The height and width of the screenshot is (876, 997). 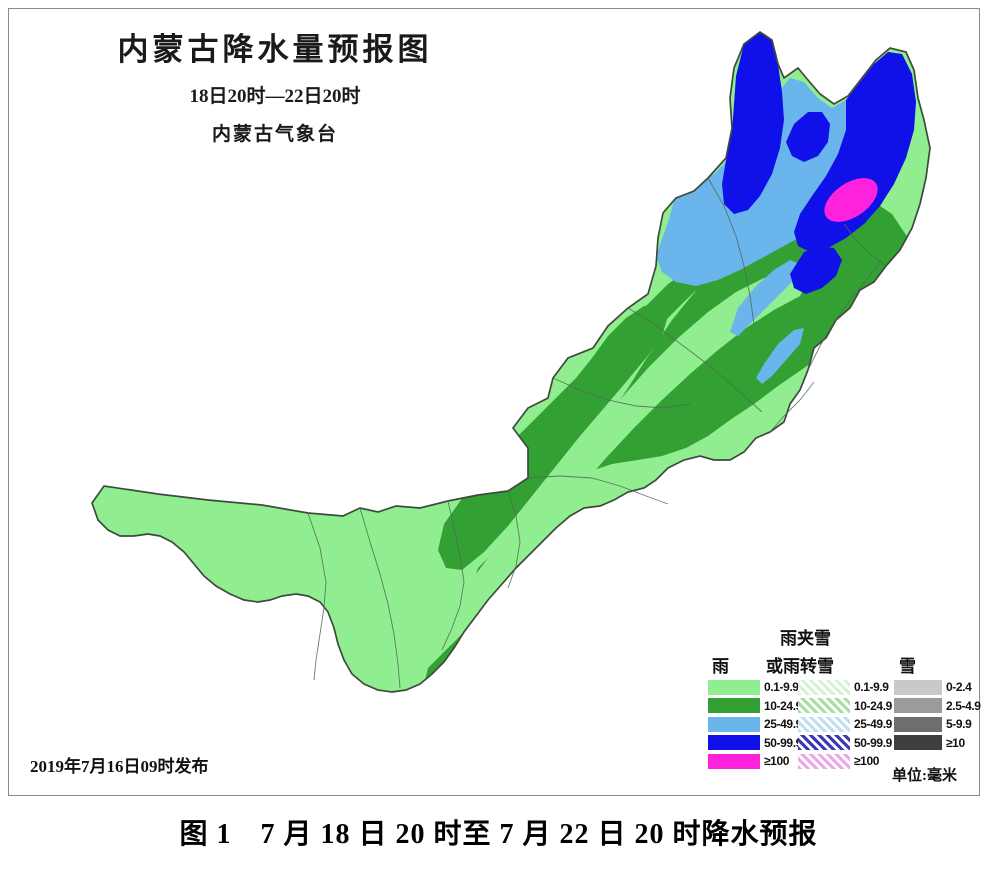 I want to click on legend-unit: 单位:毫米, so click(x=924, y=776).